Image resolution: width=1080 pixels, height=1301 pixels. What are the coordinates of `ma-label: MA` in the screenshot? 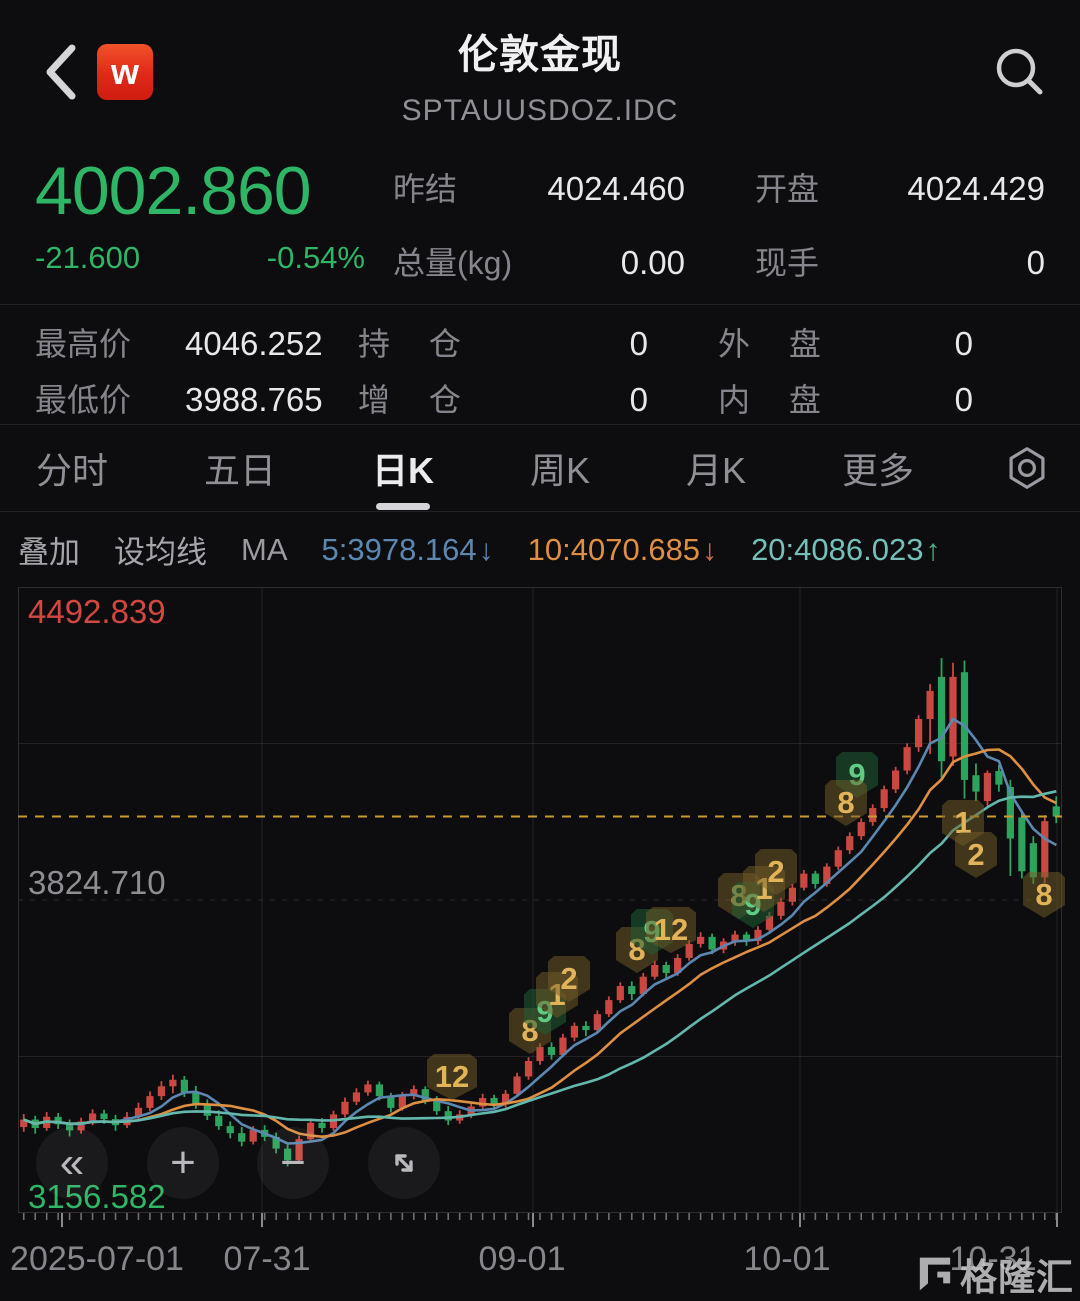 It's located at (264, 549).